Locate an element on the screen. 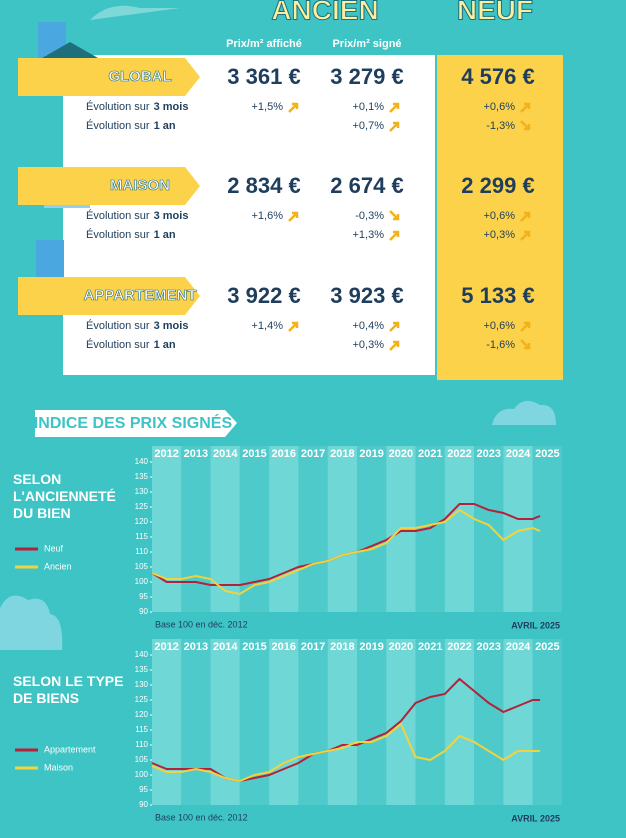 The image size is (626, 838). evolution-value: +1,3% is located at coordinates (369, 235).